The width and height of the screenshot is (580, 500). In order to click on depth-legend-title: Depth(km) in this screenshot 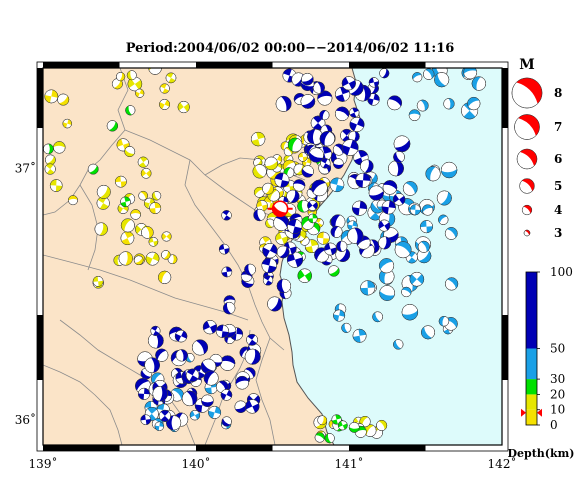, I will do `click(541, 453)`.